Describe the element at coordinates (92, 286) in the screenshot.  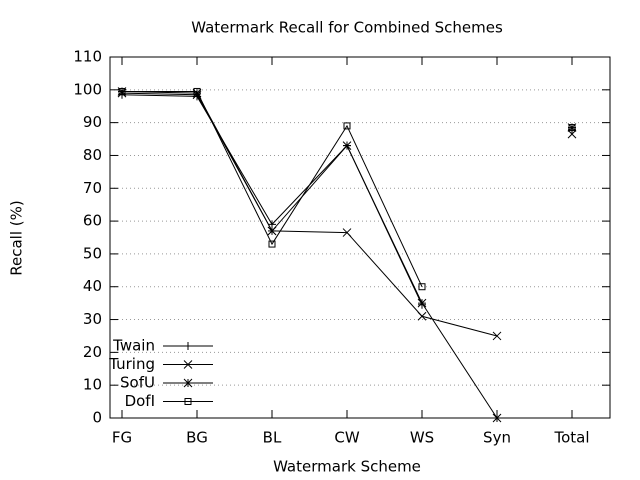
I see `y-tick-label: 40` at that location.